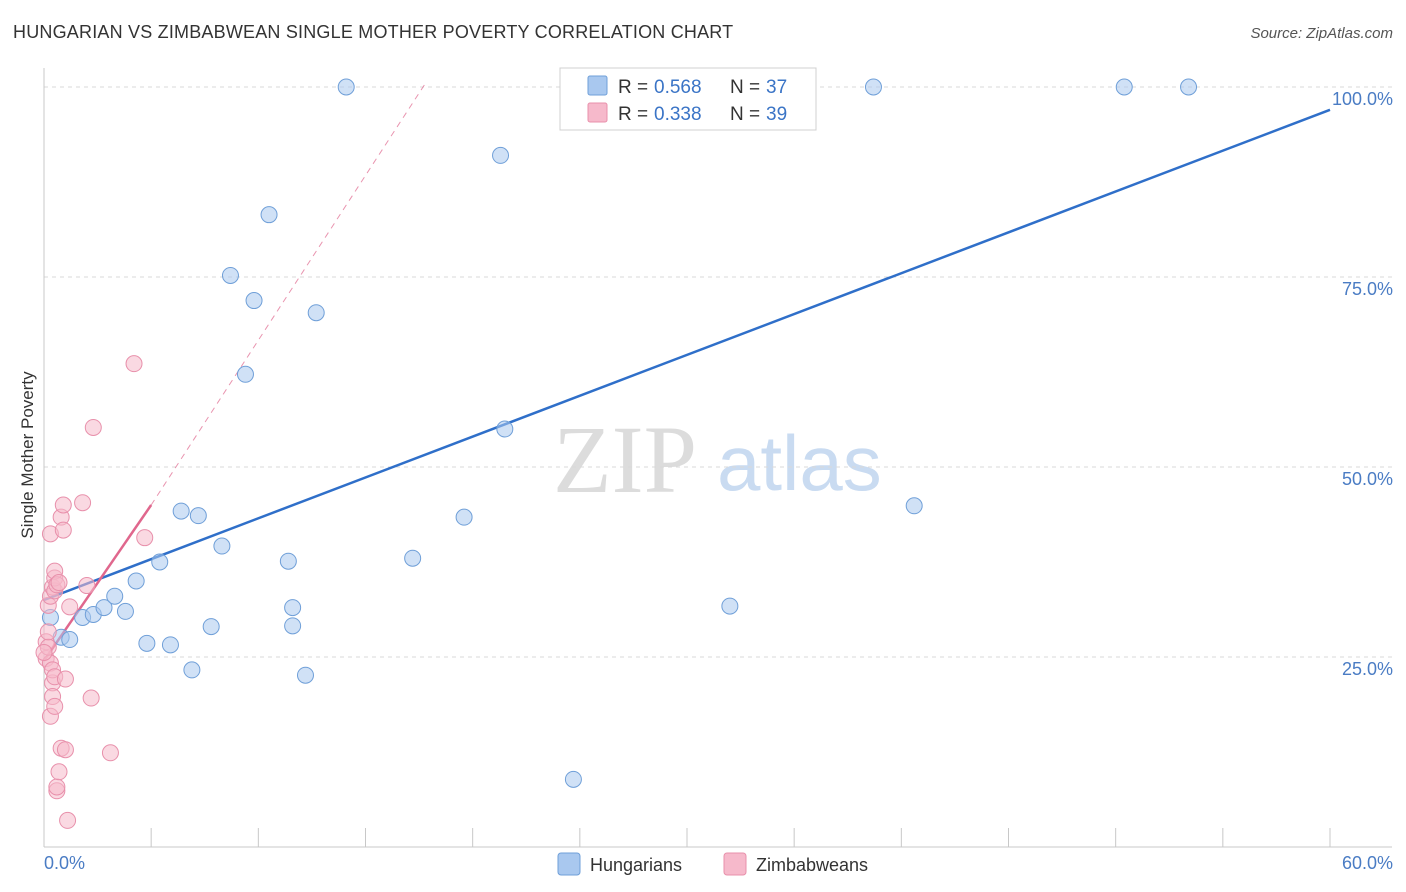 The image size is (1406, 892). Describe the element at coordinates (597, 112) in the screenshot. I see `stats-swatch-zimbabweans` at that location.